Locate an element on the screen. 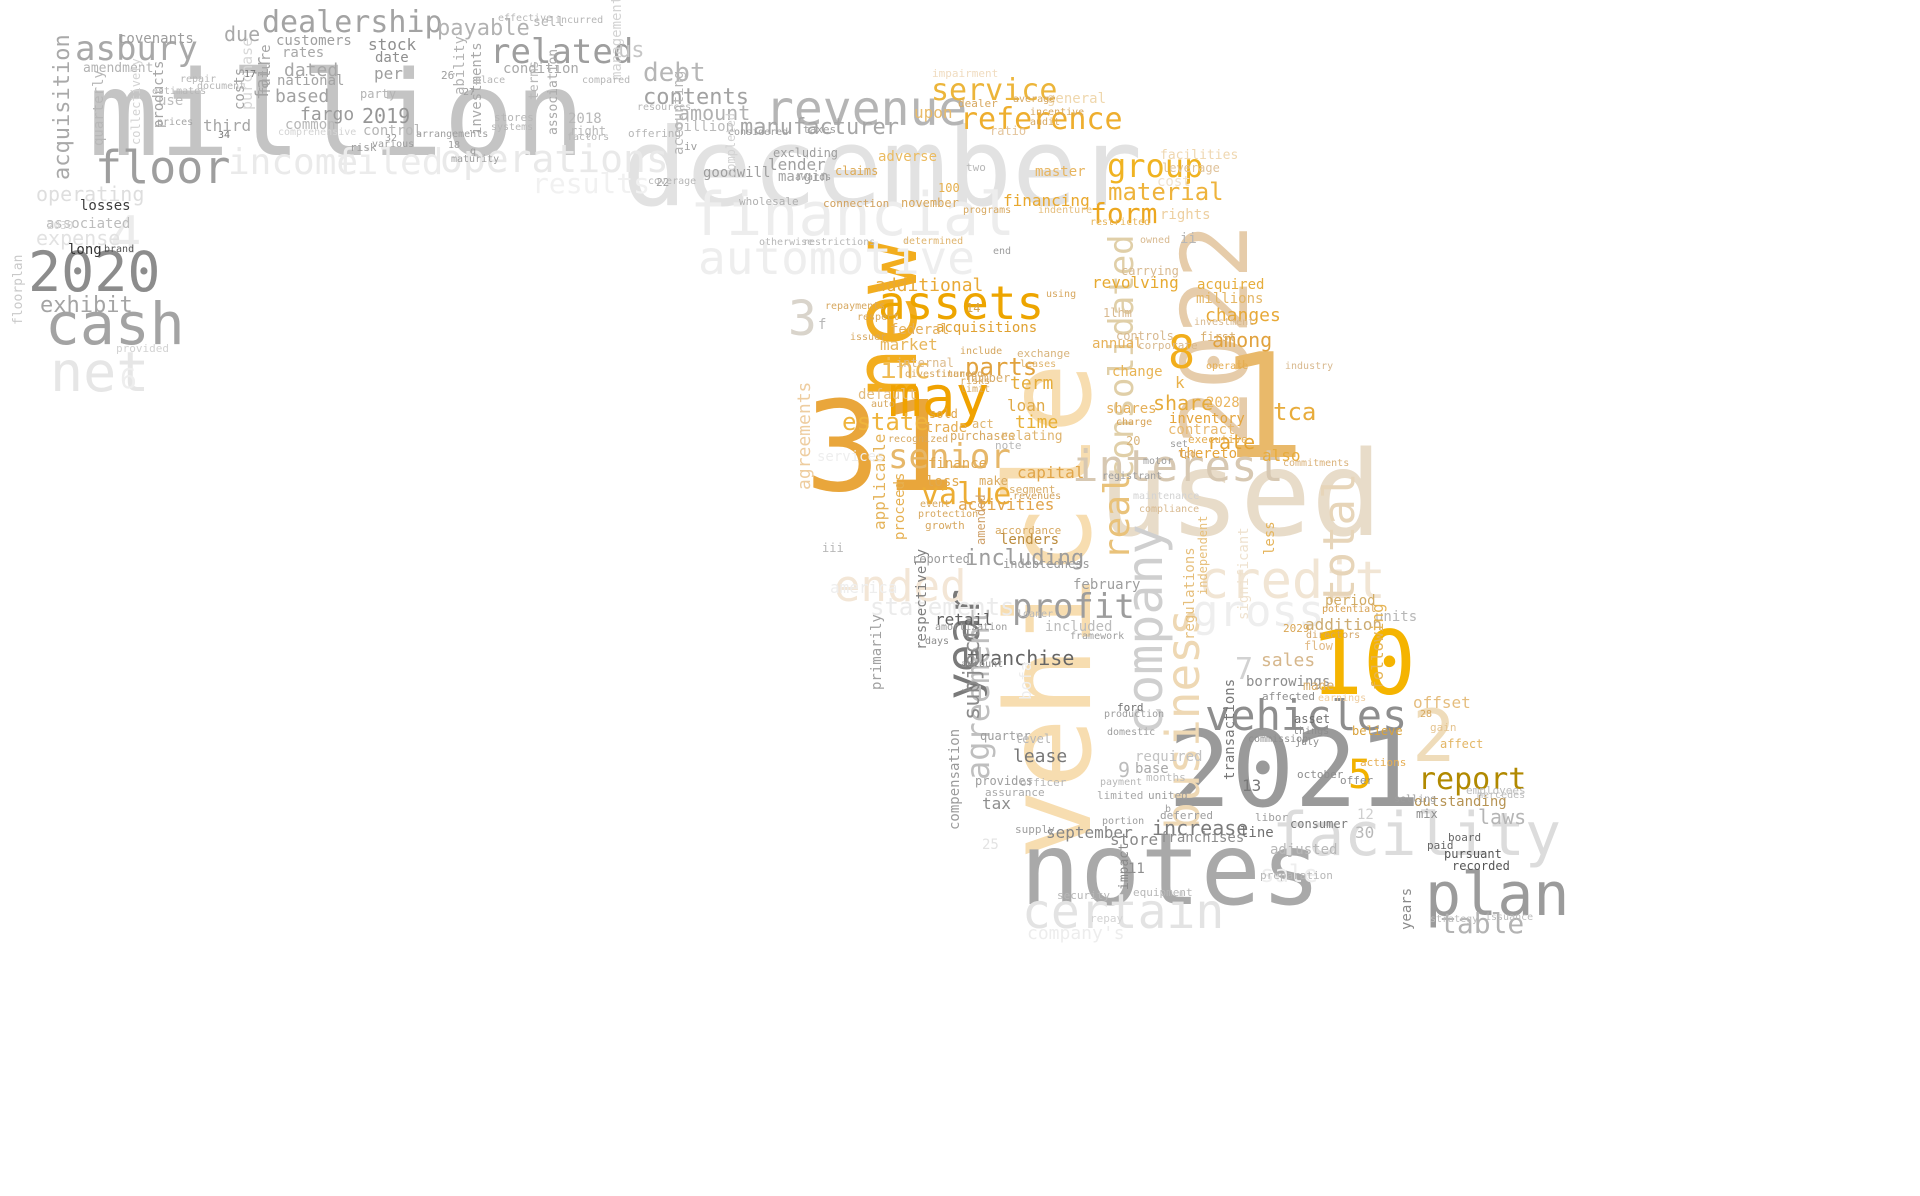 The width and height of the screenshot is (1920, 1196). word-required: required is located at coordinates (1169, 757).